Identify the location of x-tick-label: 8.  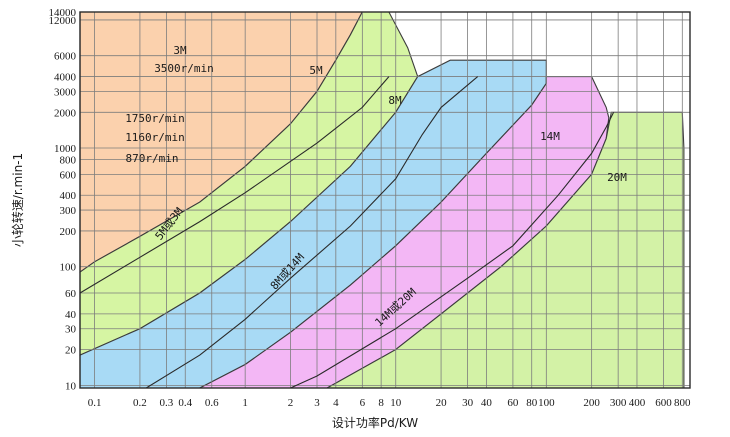
(381, 403).